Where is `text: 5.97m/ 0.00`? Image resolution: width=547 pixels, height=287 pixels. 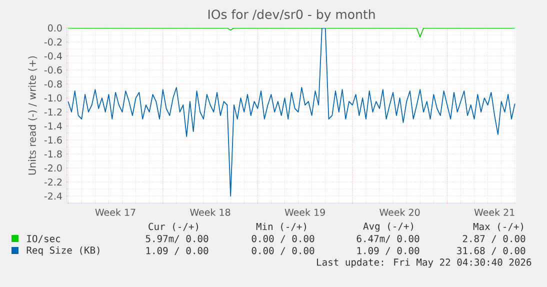
text: 5.97m/ 0.00 is located at coordinates (177, 239).